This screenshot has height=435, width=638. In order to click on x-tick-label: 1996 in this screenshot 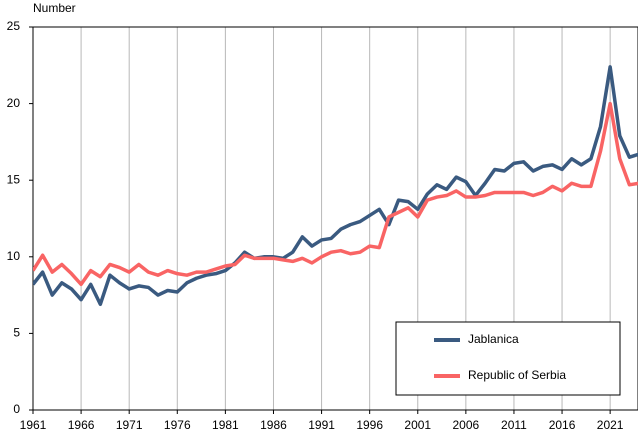, I will do `click(369, 425)`.